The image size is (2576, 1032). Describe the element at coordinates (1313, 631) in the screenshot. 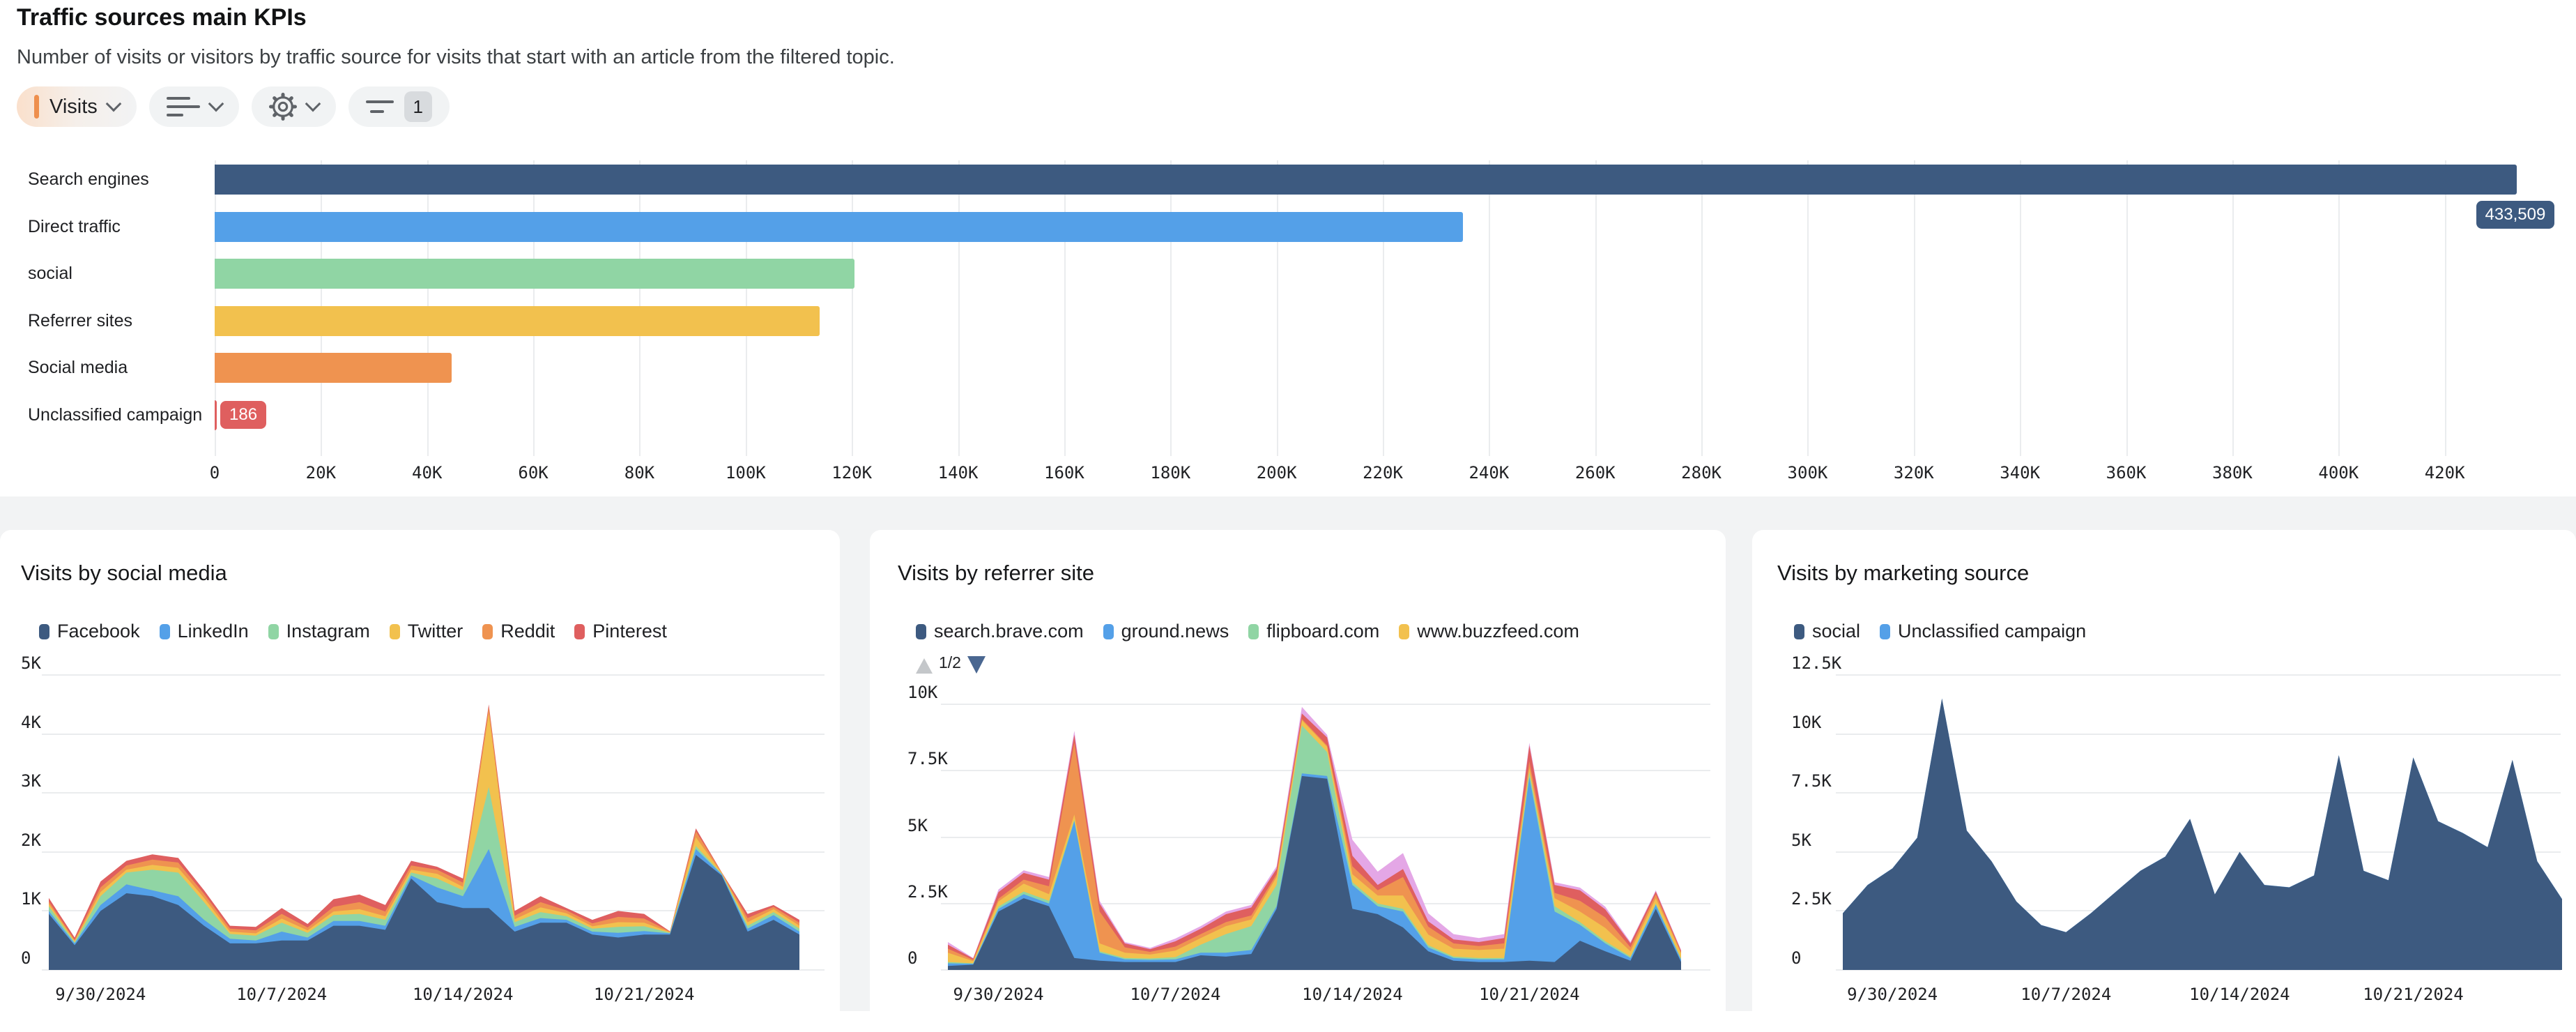

I see `legend-item-flipboard.com: flipboard.com` at that location.